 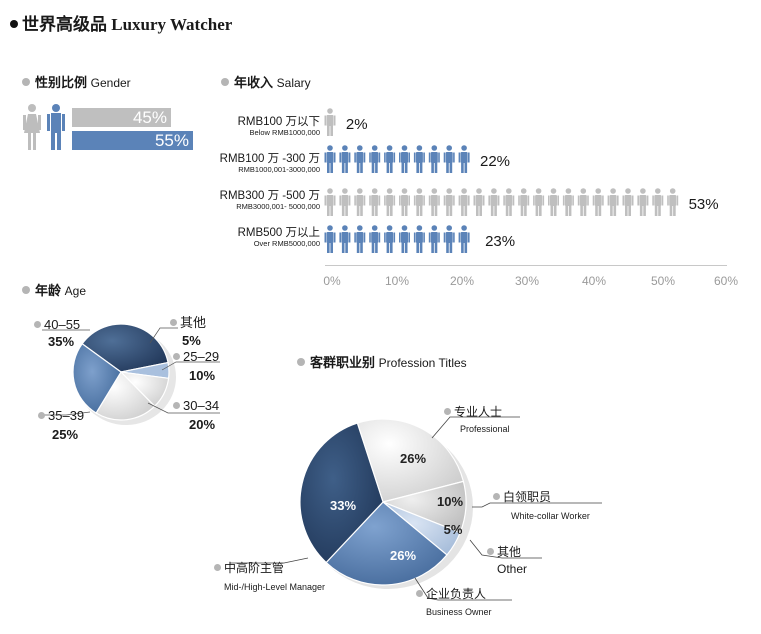 I want to click on female-icon, so click(x=32, y=127).